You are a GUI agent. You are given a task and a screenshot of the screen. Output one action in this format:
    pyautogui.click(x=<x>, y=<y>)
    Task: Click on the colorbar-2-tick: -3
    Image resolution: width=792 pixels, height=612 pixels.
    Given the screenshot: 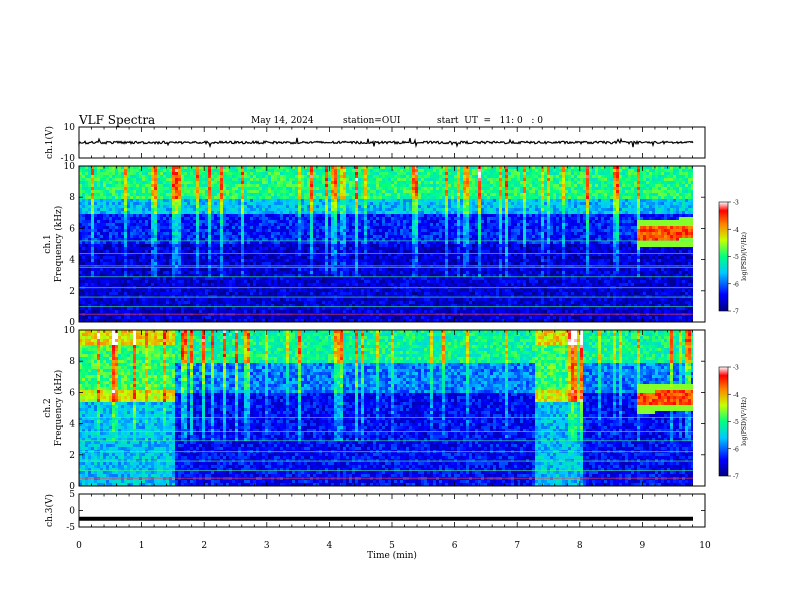 What is the action you would take?
    pyautogui.click(x=736, y=368)
    